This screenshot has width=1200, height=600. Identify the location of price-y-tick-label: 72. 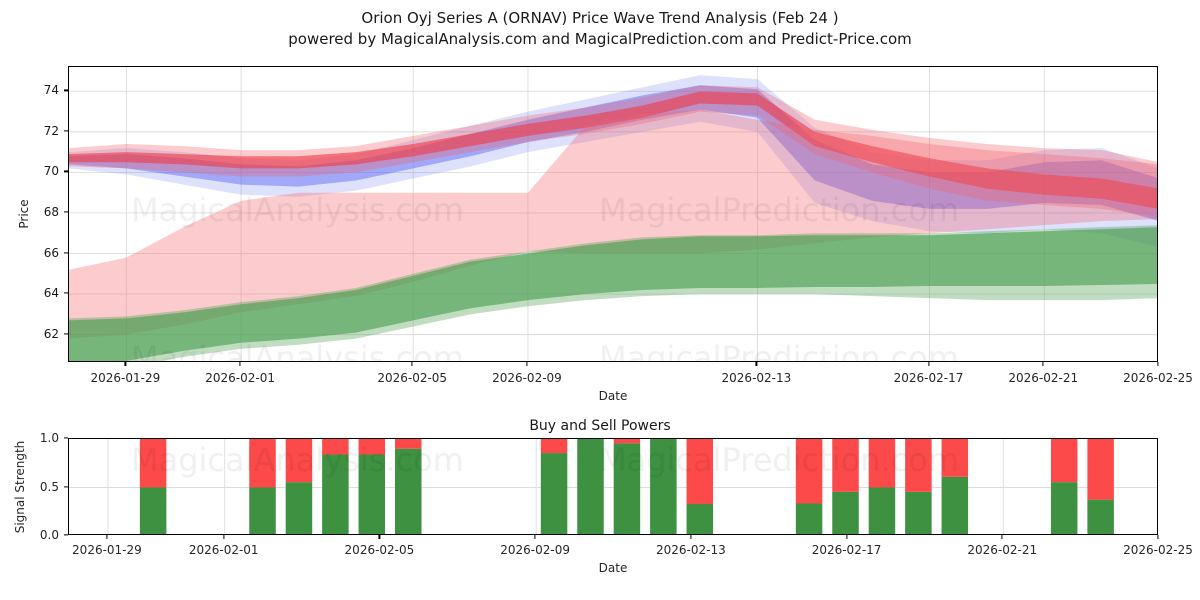
(51, 130).